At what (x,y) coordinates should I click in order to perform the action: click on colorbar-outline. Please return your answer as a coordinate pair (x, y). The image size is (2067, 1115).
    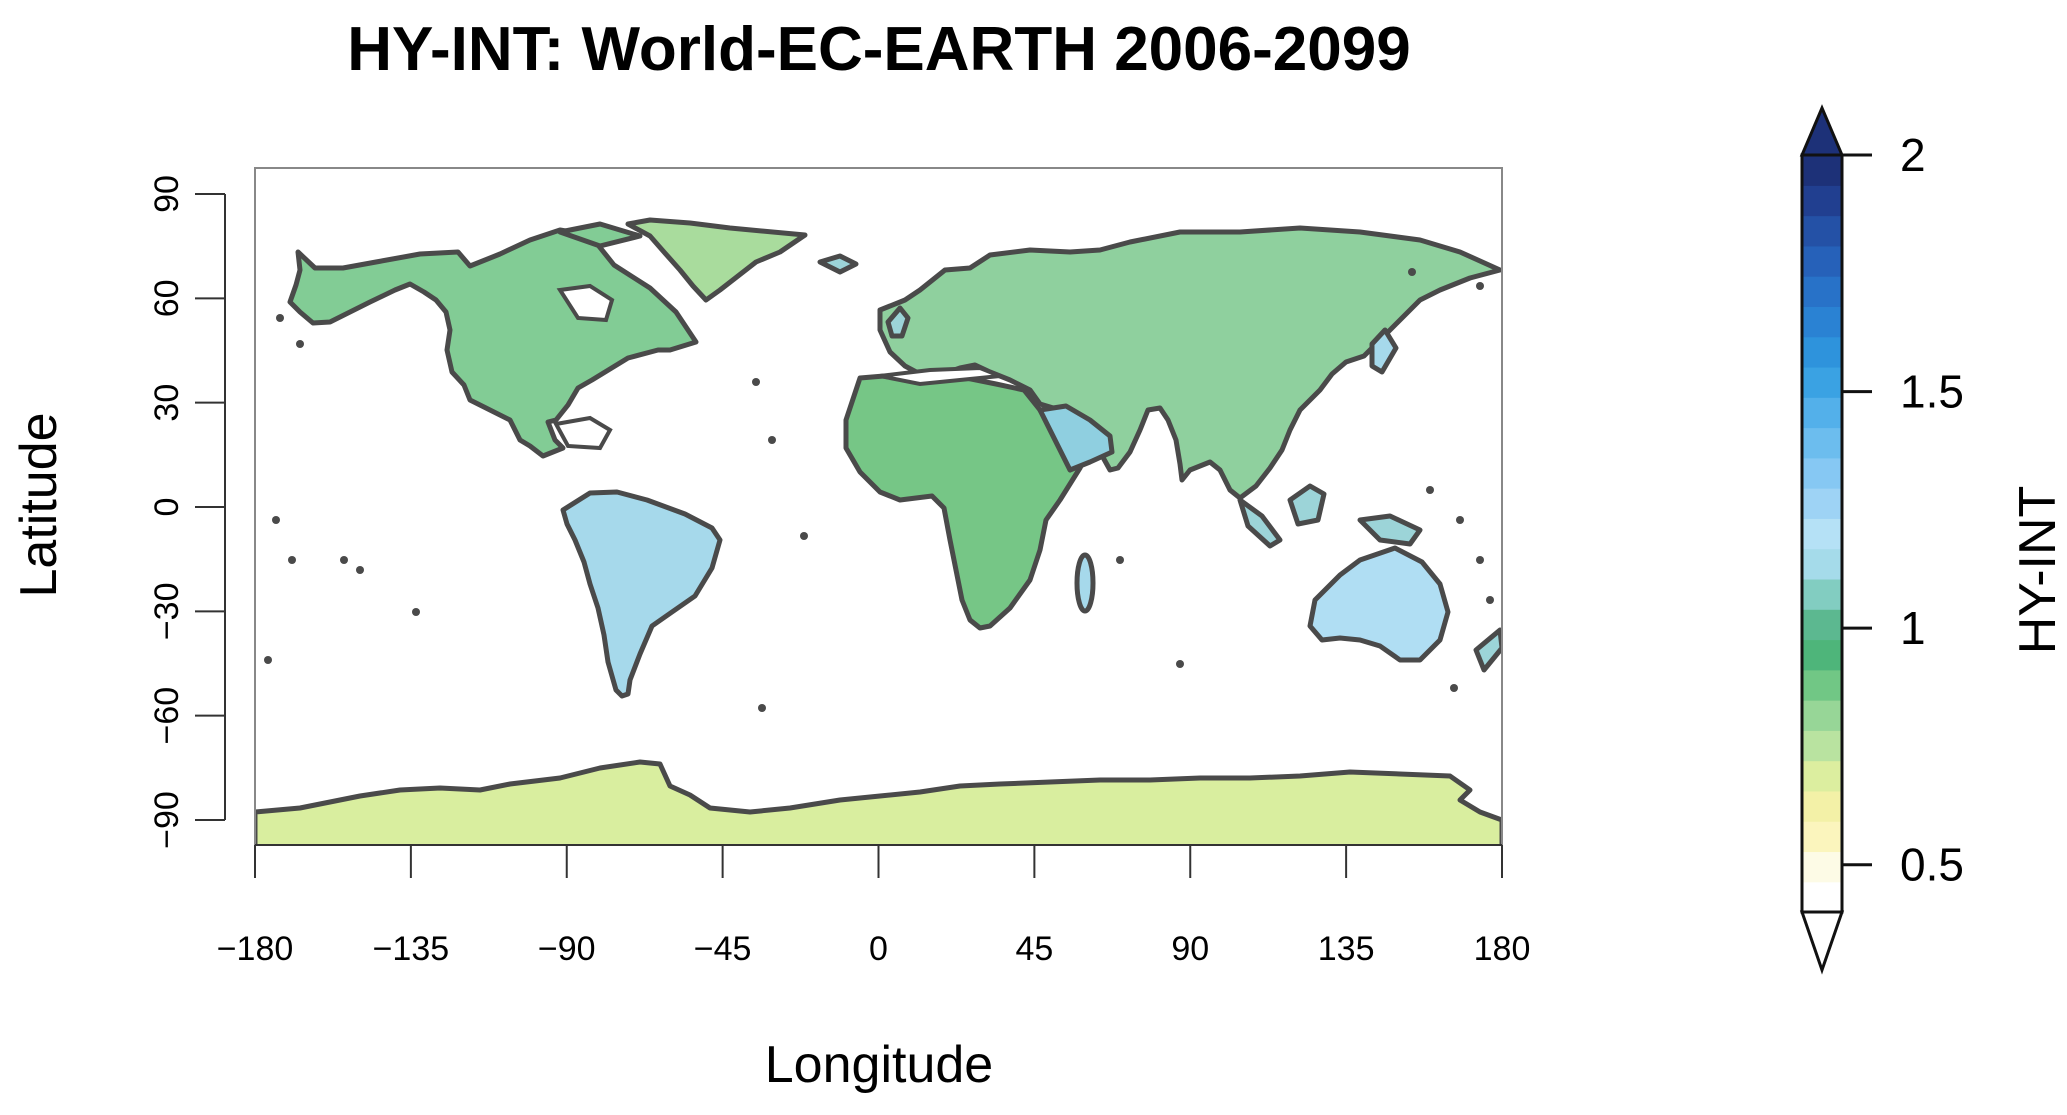
    Looking at the image, I should click on (1822, 533).